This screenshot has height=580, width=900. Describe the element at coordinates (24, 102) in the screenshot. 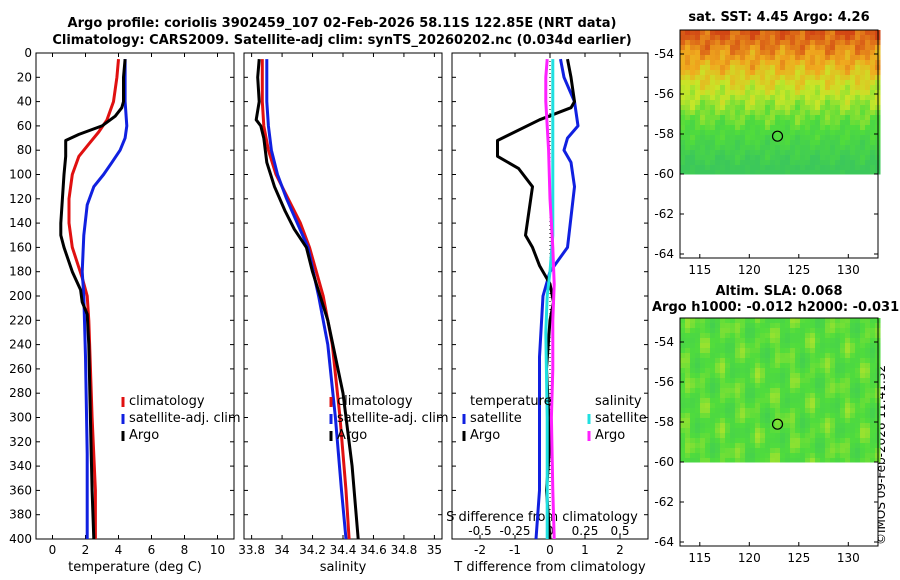

I see `depth-tick-label: 40` at that location.